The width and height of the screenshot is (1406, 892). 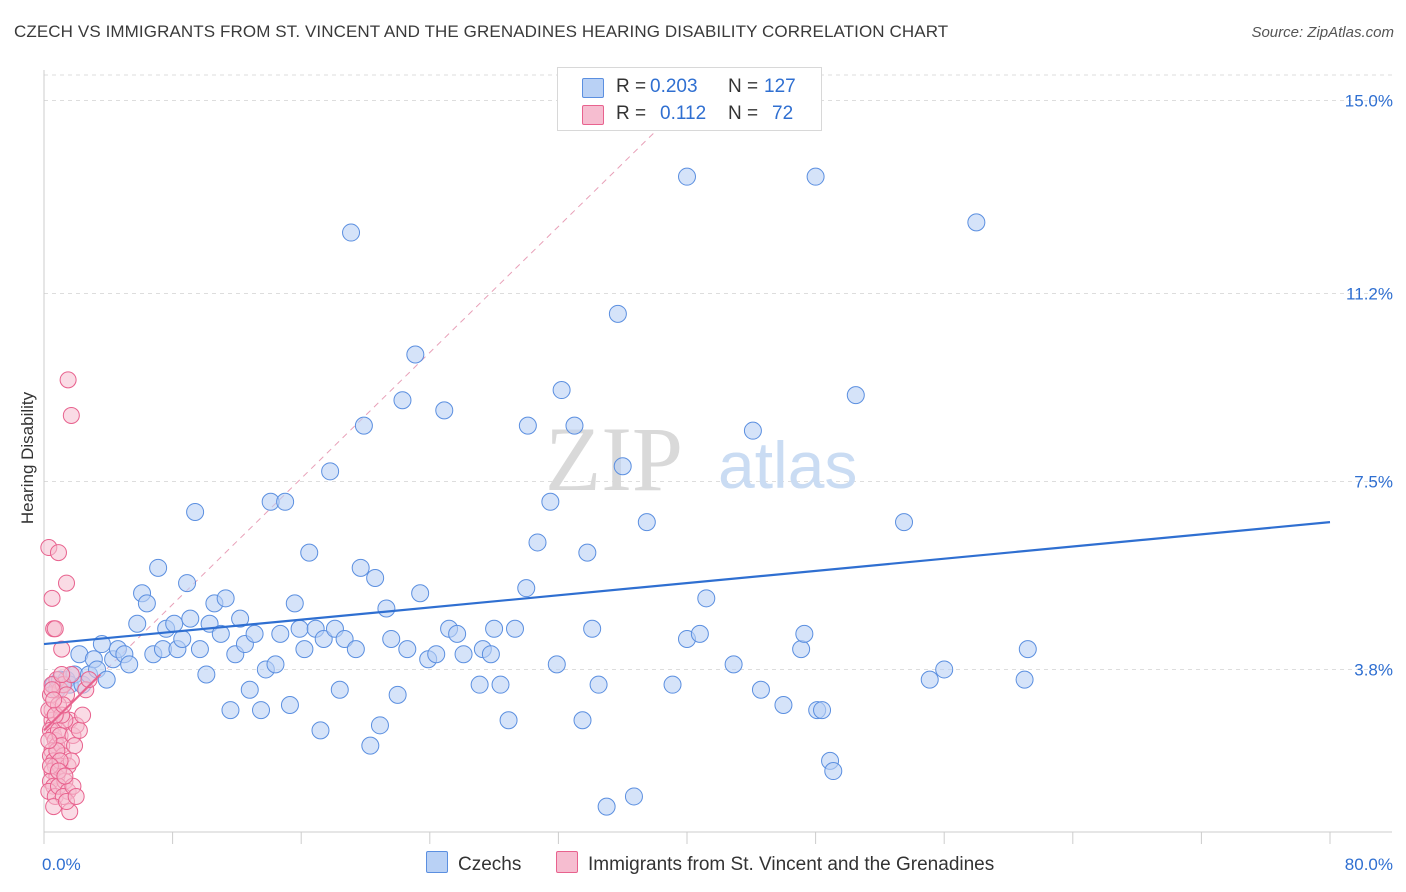 I want to click on bottom-swatch-svg-imm, so click(x=567, y=862).